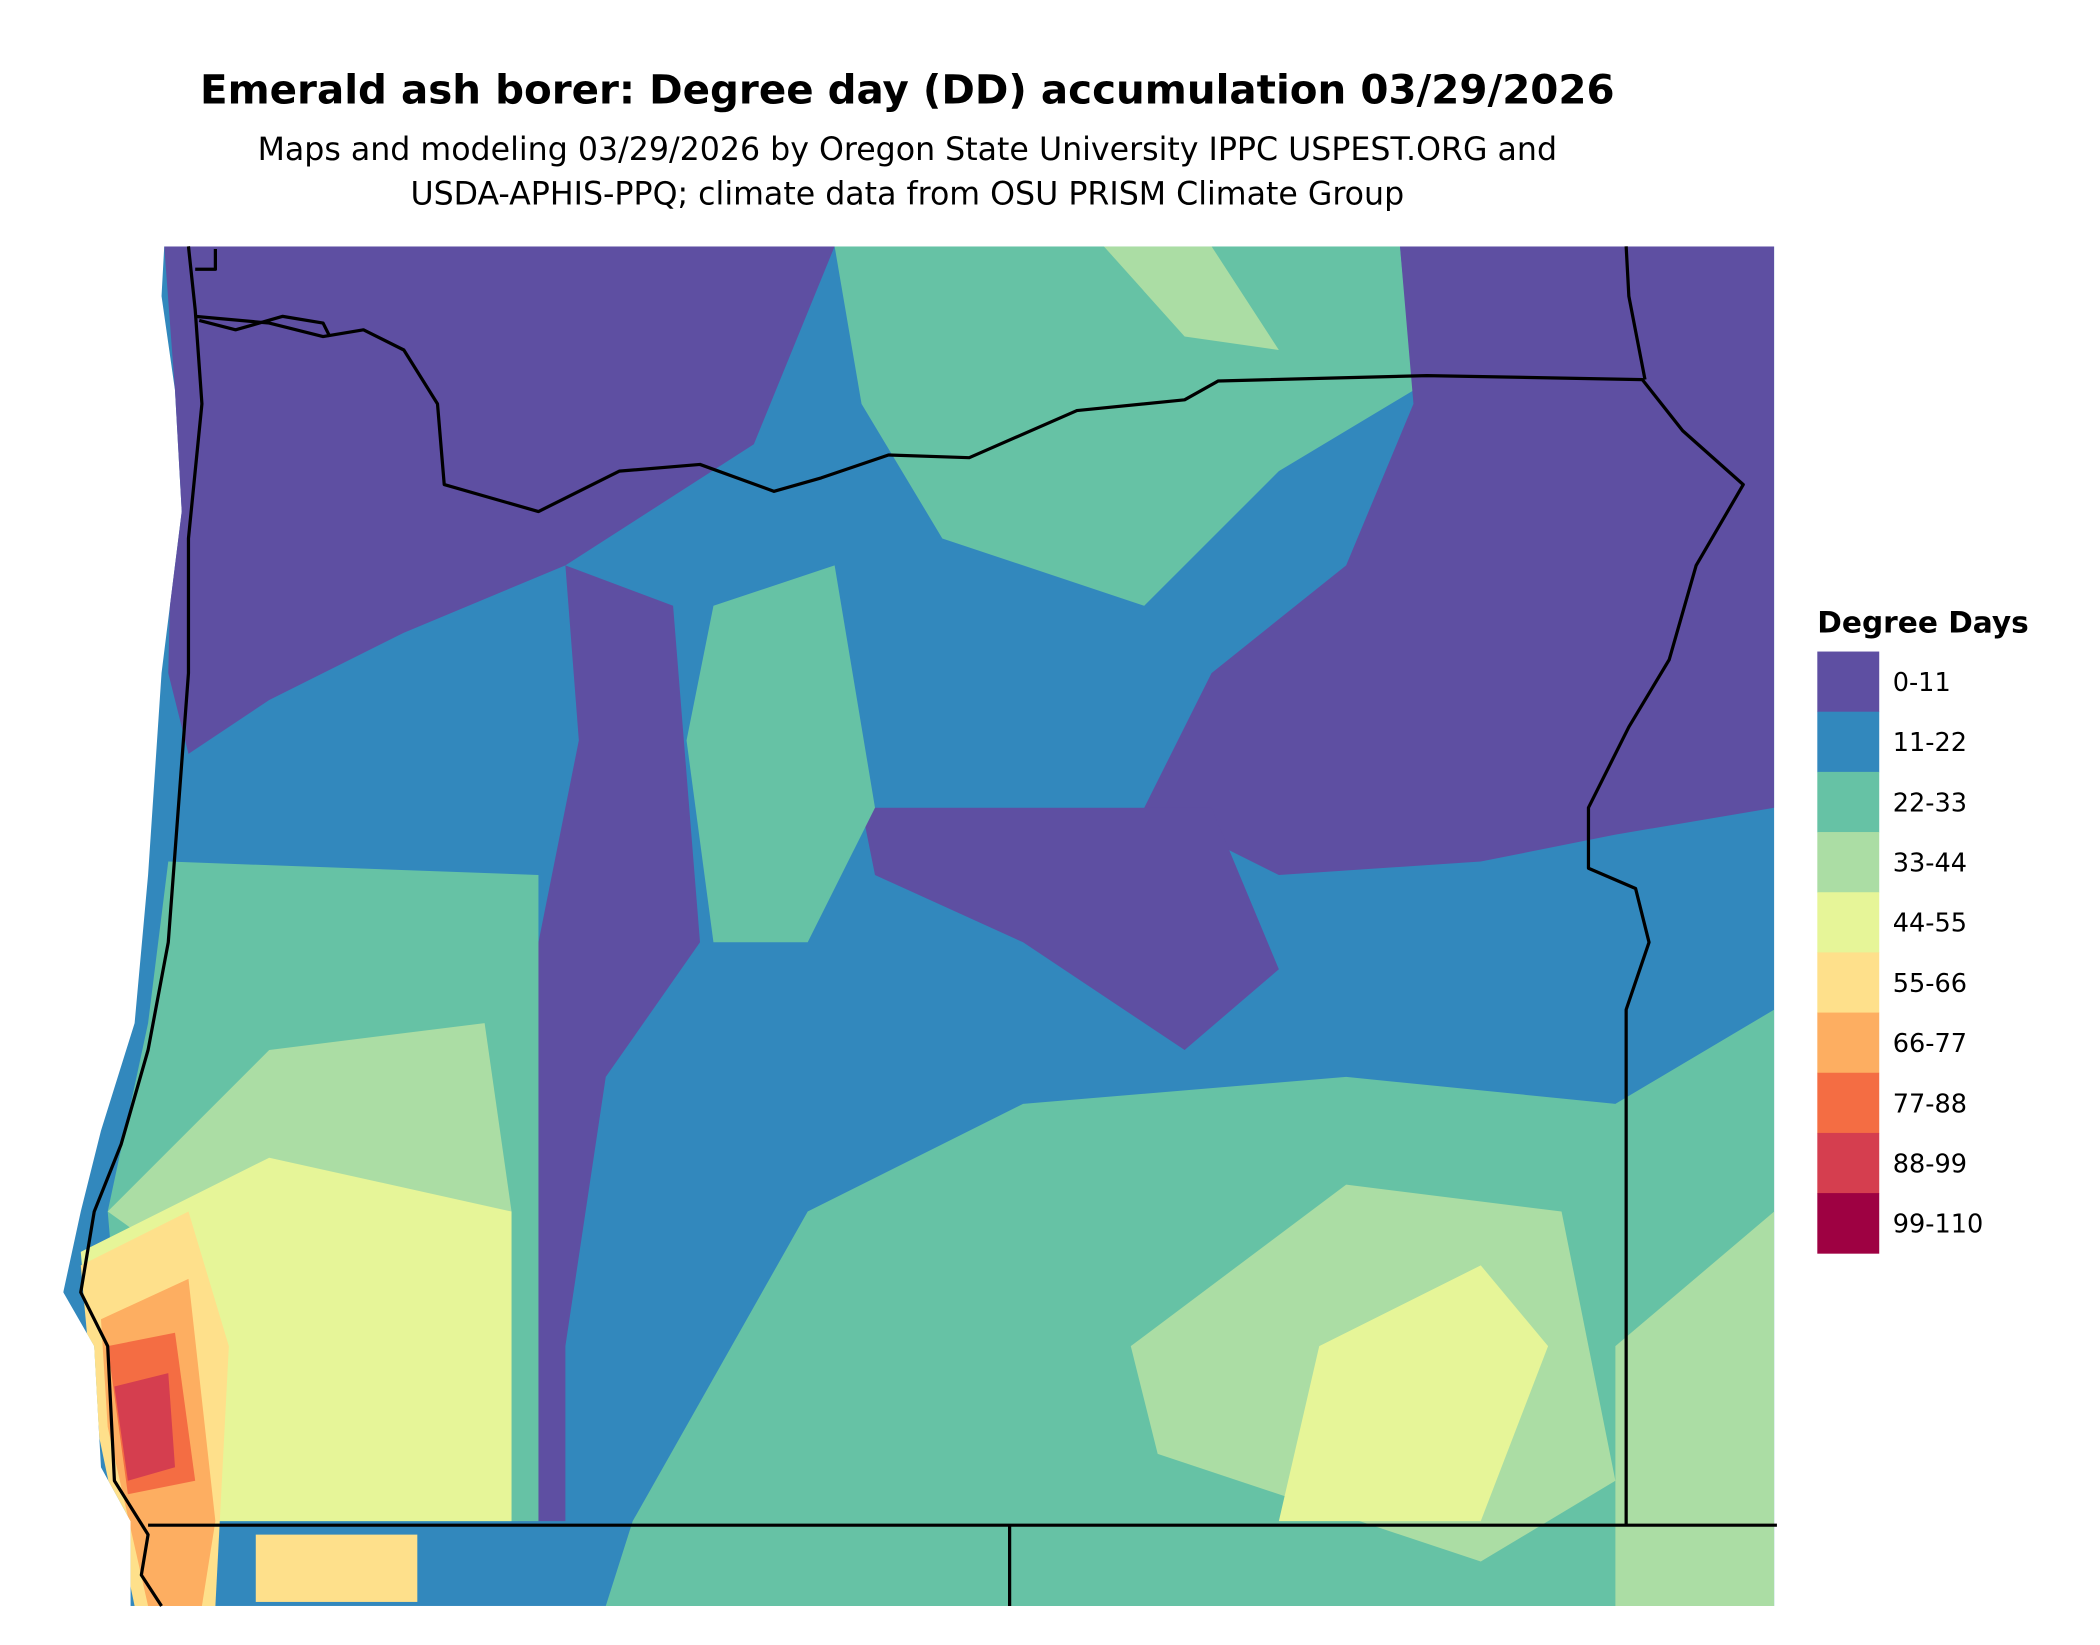  I want to click on legend-label: 11-22, so click(1930, 743).